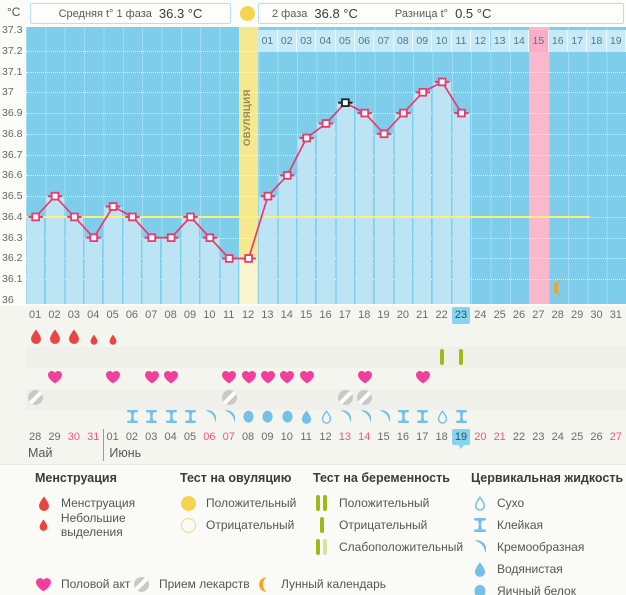 Image resolution: width=626 pixels, height=595 pixels. What do you see at coordinates (345, 41) in the screenshot?
I see `dpo-cell: 05` at bounding box center [345, 41].